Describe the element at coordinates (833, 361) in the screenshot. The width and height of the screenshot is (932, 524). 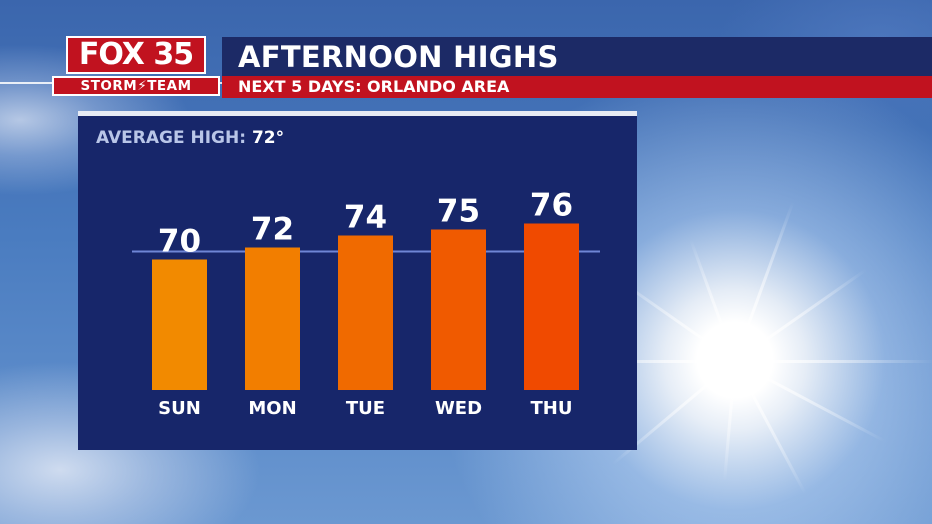
I see `sun-ray` at that location.